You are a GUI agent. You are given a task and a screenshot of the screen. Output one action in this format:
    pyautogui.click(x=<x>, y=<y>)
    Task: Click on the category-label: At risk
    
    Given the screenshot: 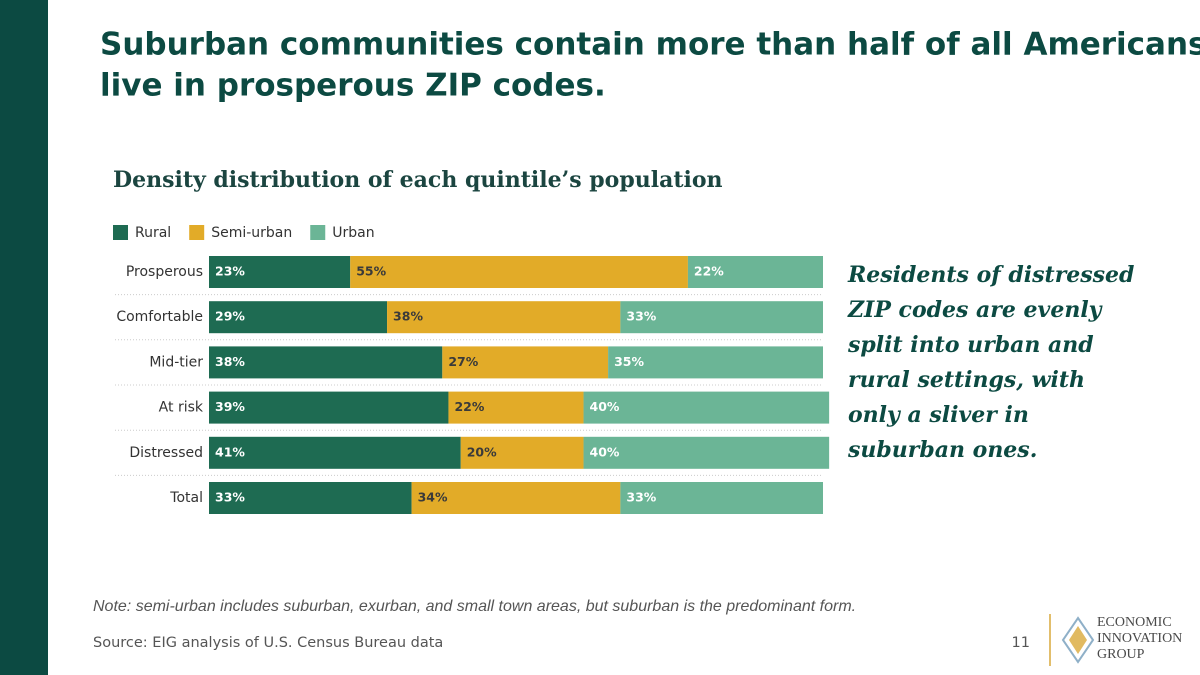 What is the action you would take?
    pyautogui.click(x=181, y=408)
    